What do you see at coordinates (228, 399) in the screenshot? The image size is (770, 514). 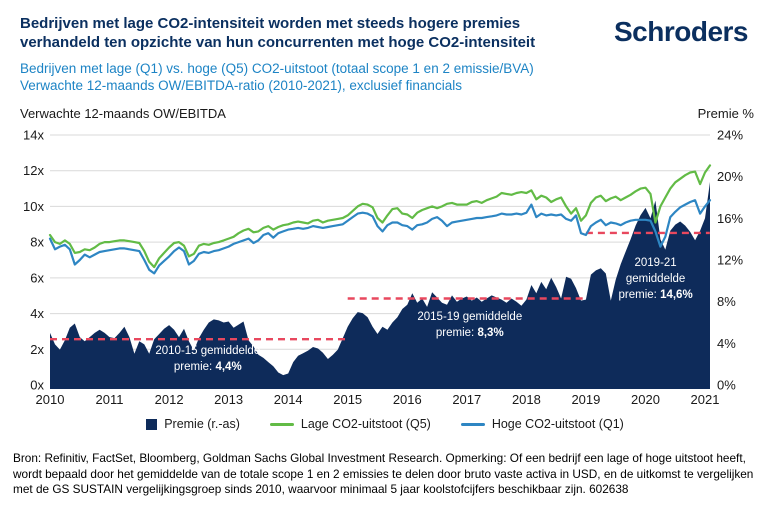 I see `x-tick-label: 2013` at bounding box center [228, 399].